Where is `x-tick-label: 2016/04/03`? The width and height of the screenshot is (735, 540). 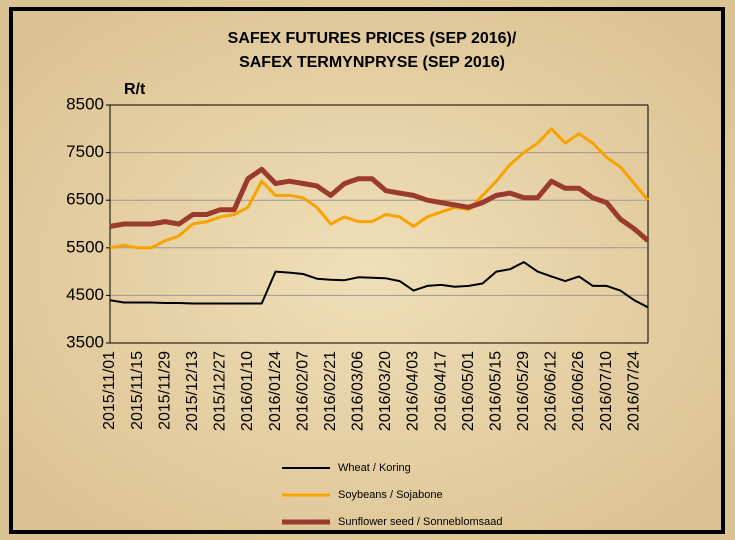
x-tick-label: 2016/04/03 is located at coordinates (413, 391).